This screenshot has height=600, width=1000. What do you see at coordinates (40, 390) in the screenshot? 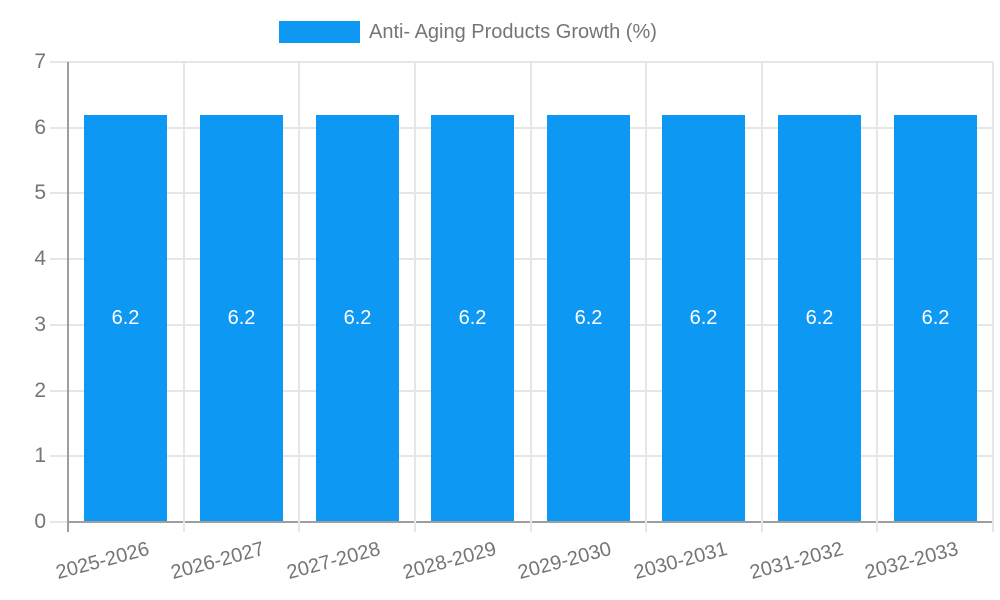
I see `y-tick-label: 2` at bounding box center [40, 390].